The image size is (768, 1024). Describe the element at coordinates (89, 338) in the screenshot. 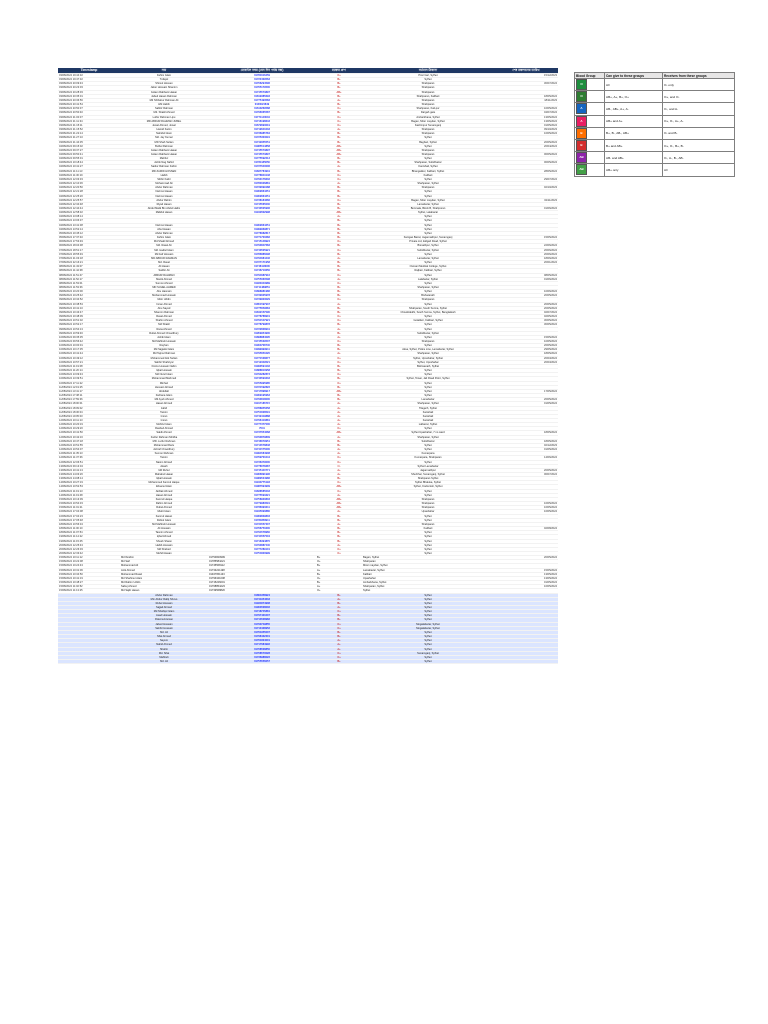

I see `cell-timestamp: 10/08/2024 09:35:35` at that location.